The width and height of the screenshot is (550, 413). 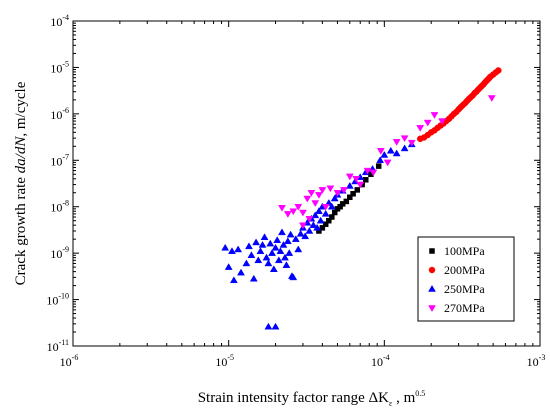 I want to click on x-tick-label: 10⁻³, so click(x=536, y=361).